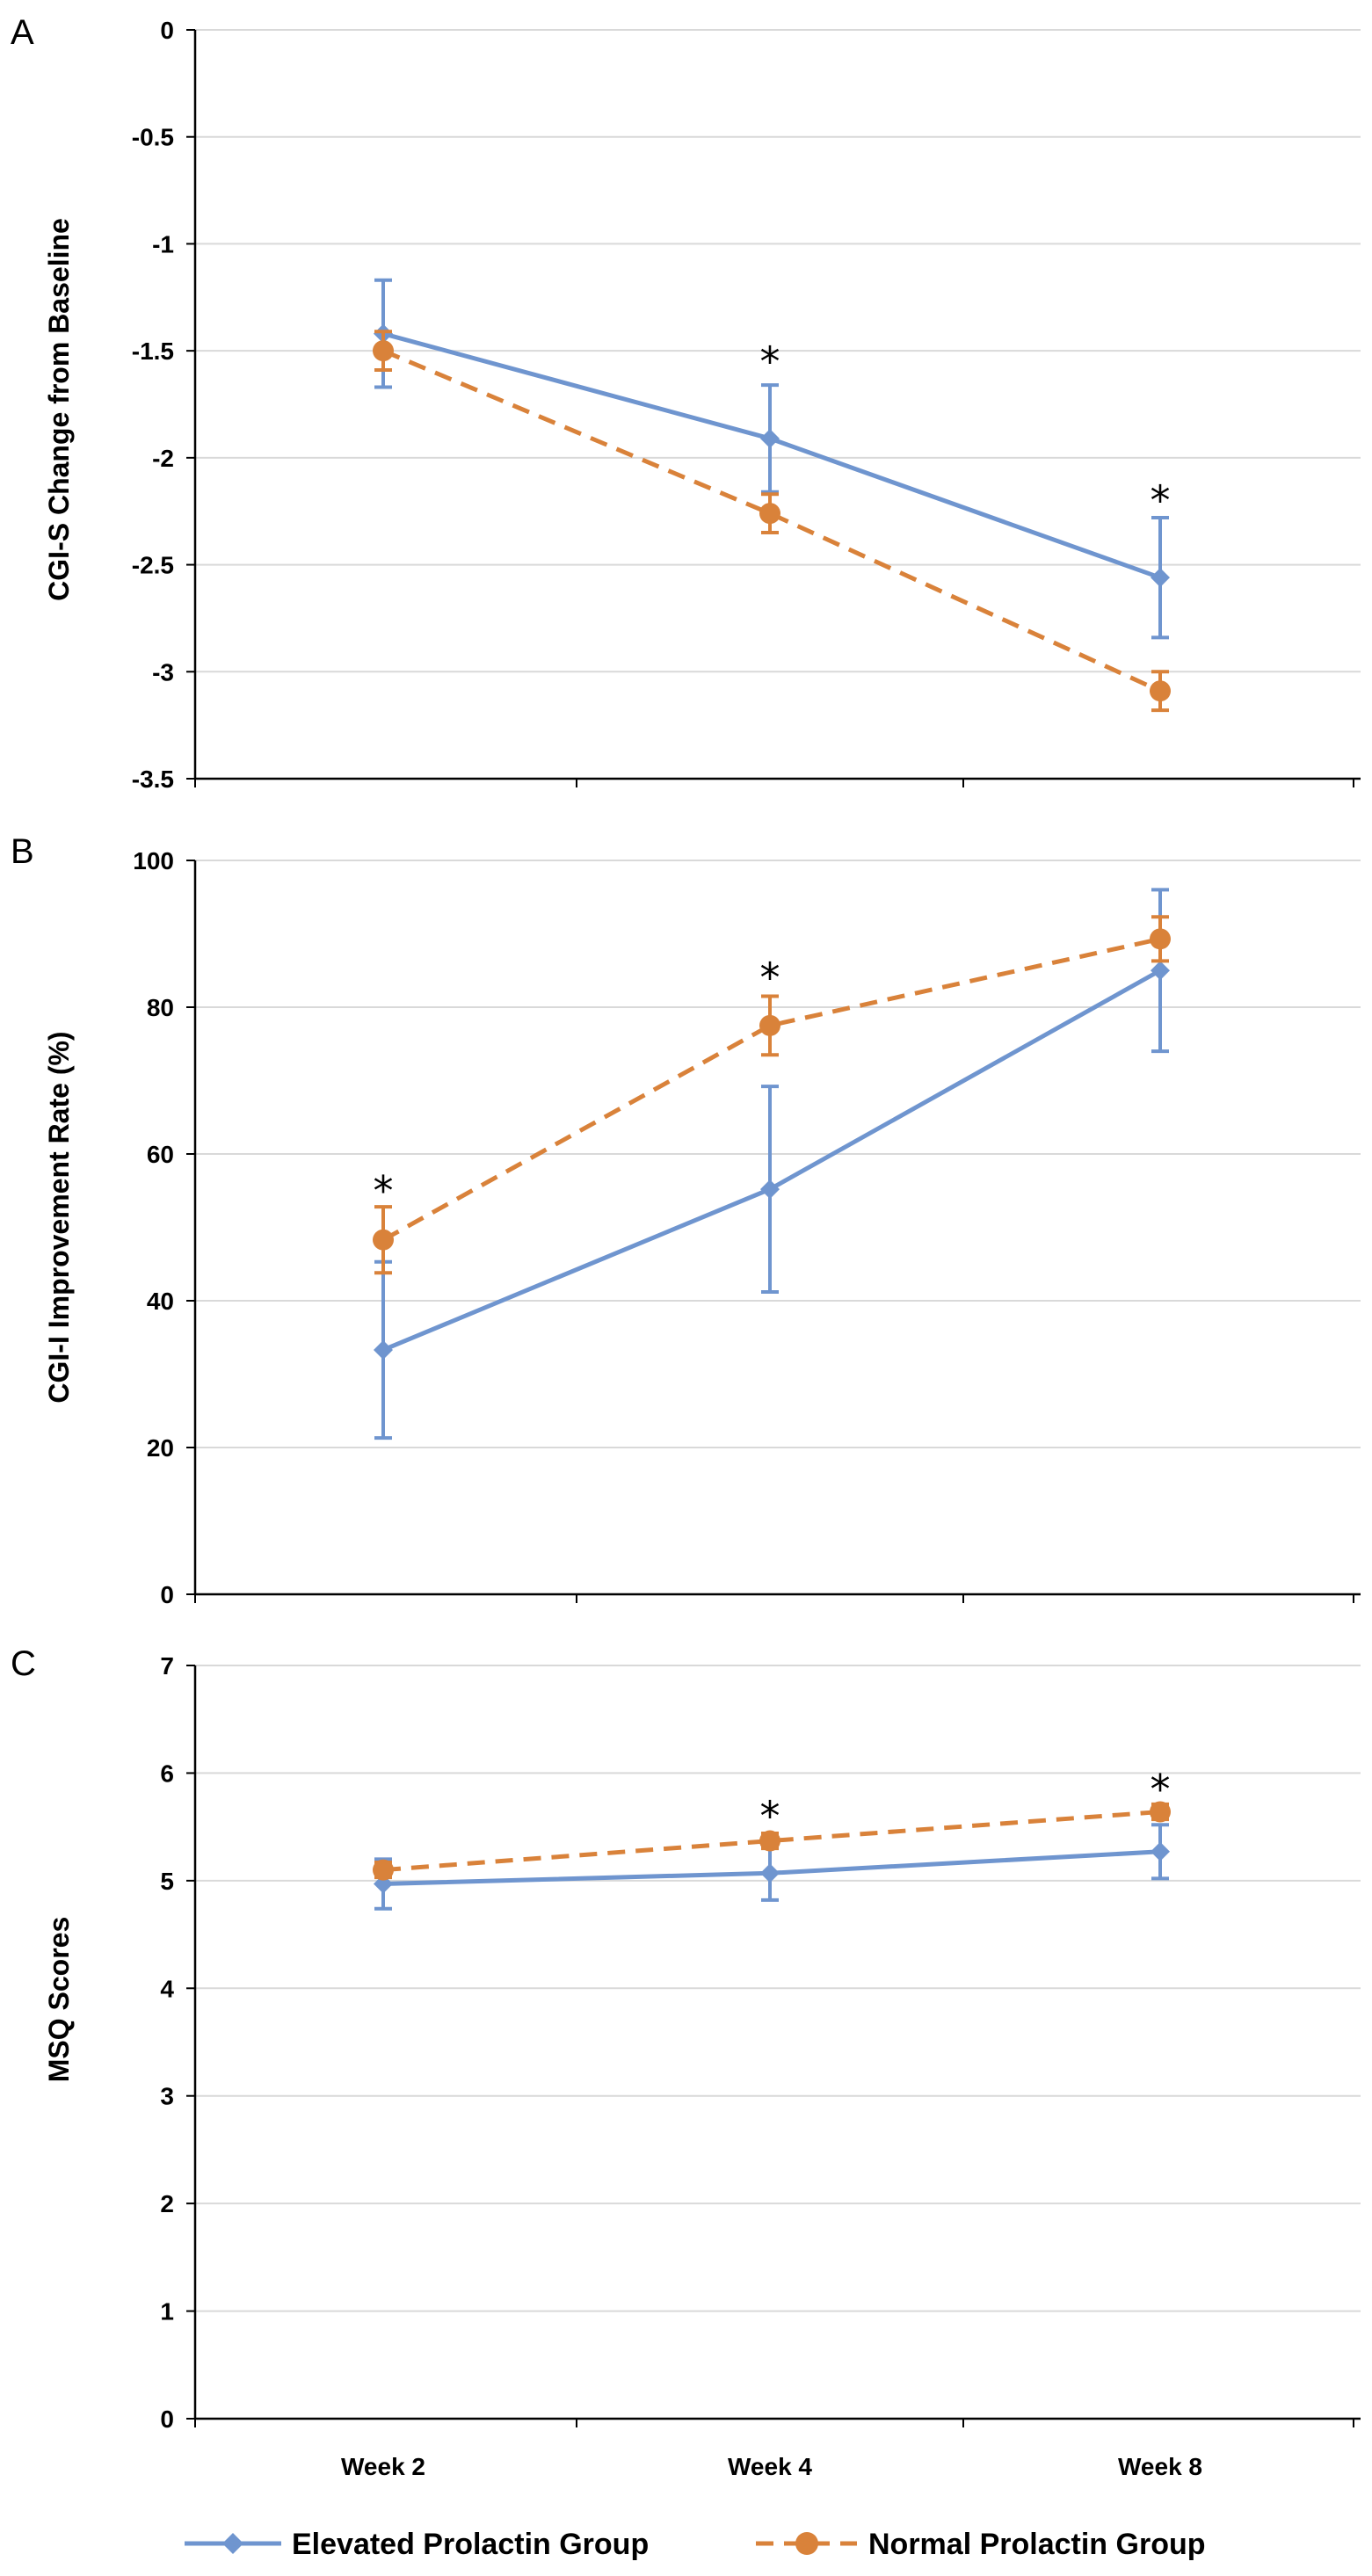  Describe the element at coordinates (163, 672) in the screenshot. I see `panel-a-y-tick-label: -3` at that location.